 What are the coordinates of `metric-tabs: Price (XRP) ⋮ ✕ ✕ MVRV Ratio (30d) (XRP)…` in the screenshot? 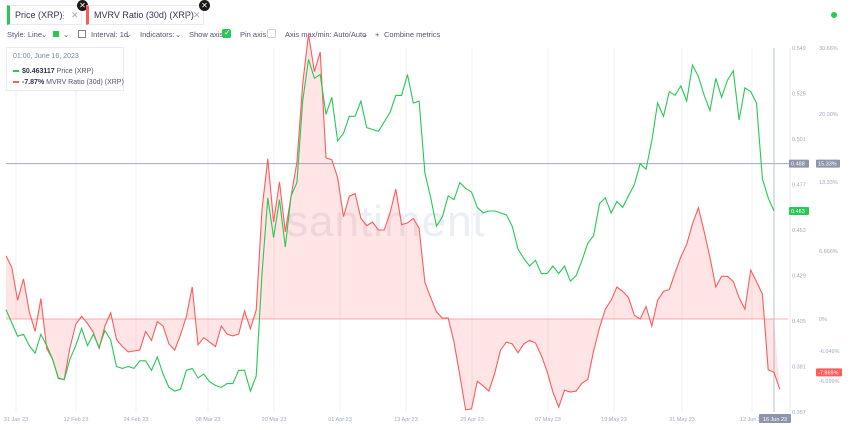 It's located at (425, 15).